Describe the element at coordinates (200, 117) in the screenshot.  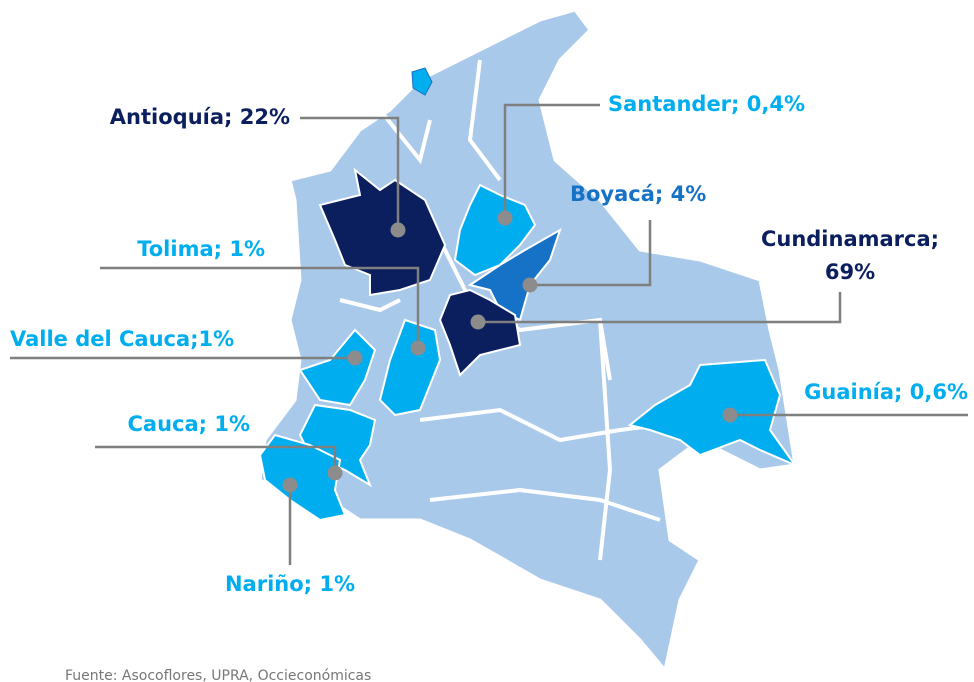
I see `region-label: Antioquía; 22%` at that location.